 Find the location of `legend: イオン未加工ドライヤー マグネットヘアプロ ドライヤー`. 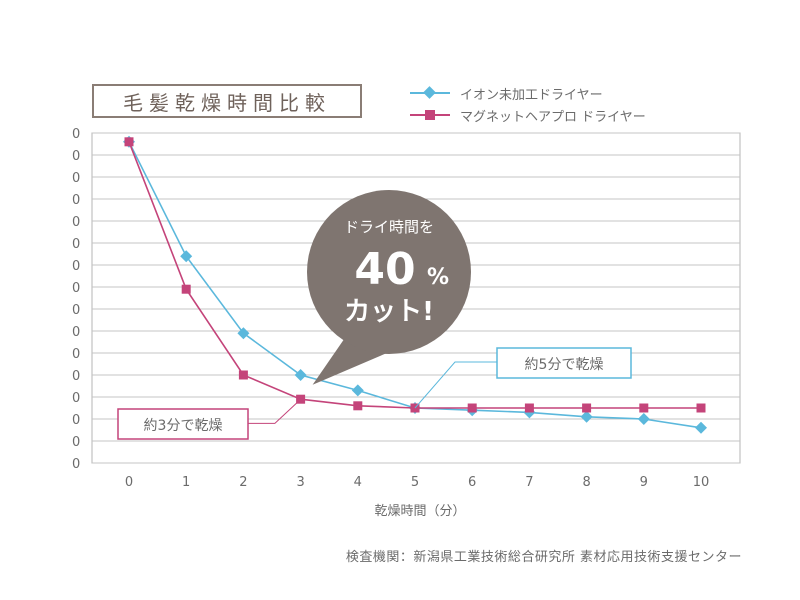

legend: イオン未加工ドライヤー マグネットヘアプロ ドライヤー is located at coordinates (528, 104).